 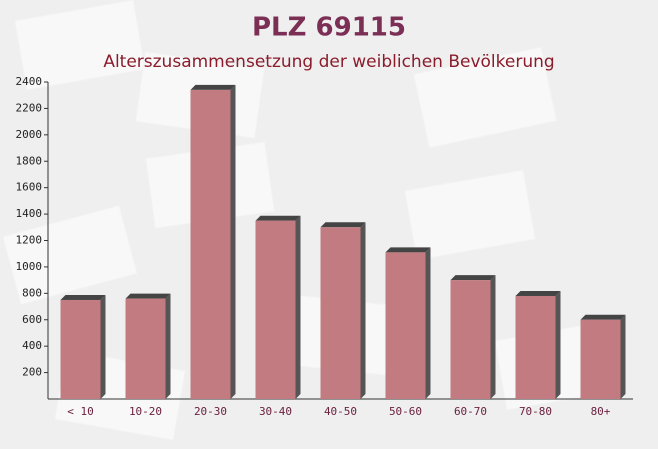 What do you see at coordinates (275, 411) in the screenshot?
I see `x-tick-label: 30-40` at bounding box center [275, 411].